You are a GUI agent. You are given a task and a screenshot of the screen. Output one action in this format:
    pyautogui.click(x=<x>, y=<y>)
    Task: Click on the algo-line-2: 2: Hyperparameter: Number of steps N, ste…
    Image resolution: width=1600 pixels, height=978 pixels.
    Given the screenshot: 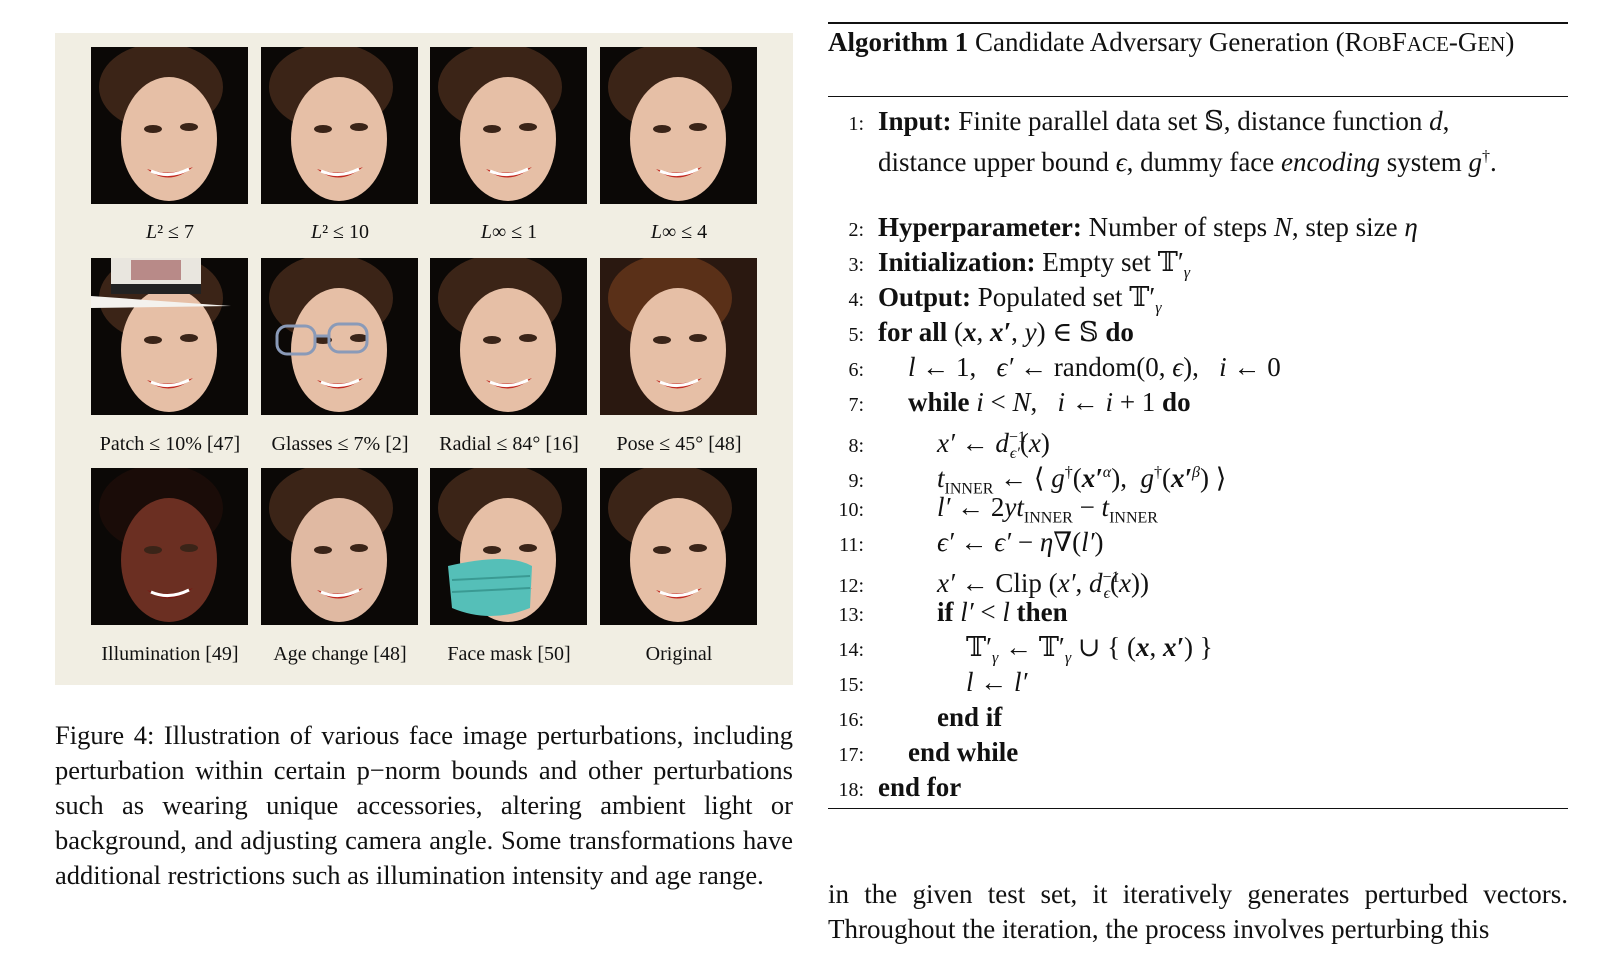 What is the action you would take?
    pyautogui.click(x=1133, y=227)
    